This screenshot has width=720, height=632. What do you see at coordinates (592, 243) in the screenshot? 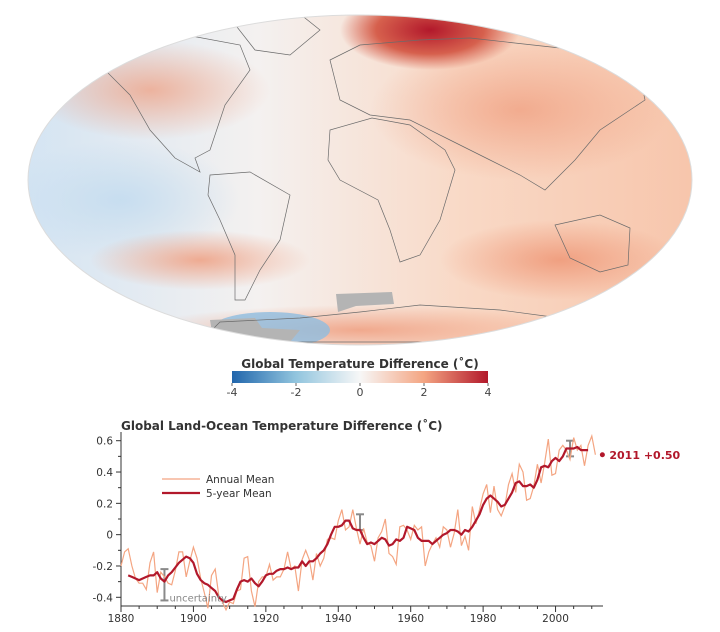
I see `australia-outline` at bounding box center [592, 243].